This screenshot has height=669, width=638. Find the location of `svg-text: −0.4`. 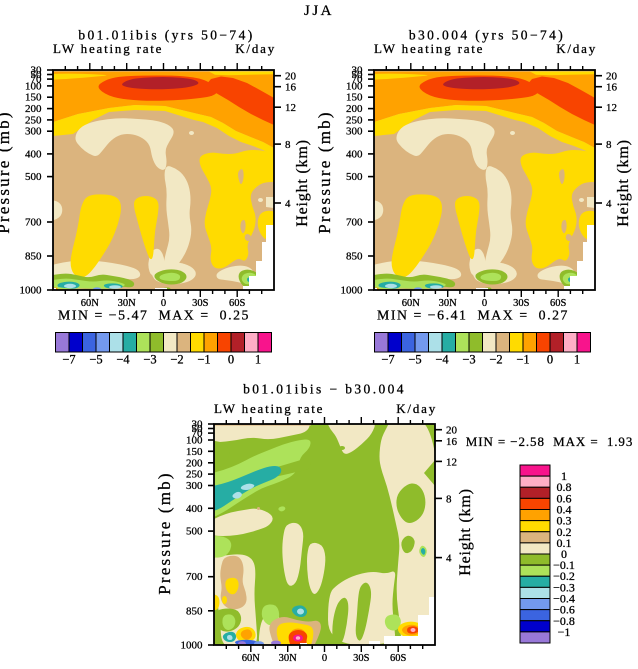

svg-text: −0.4 is located at coordinates (564, 599).